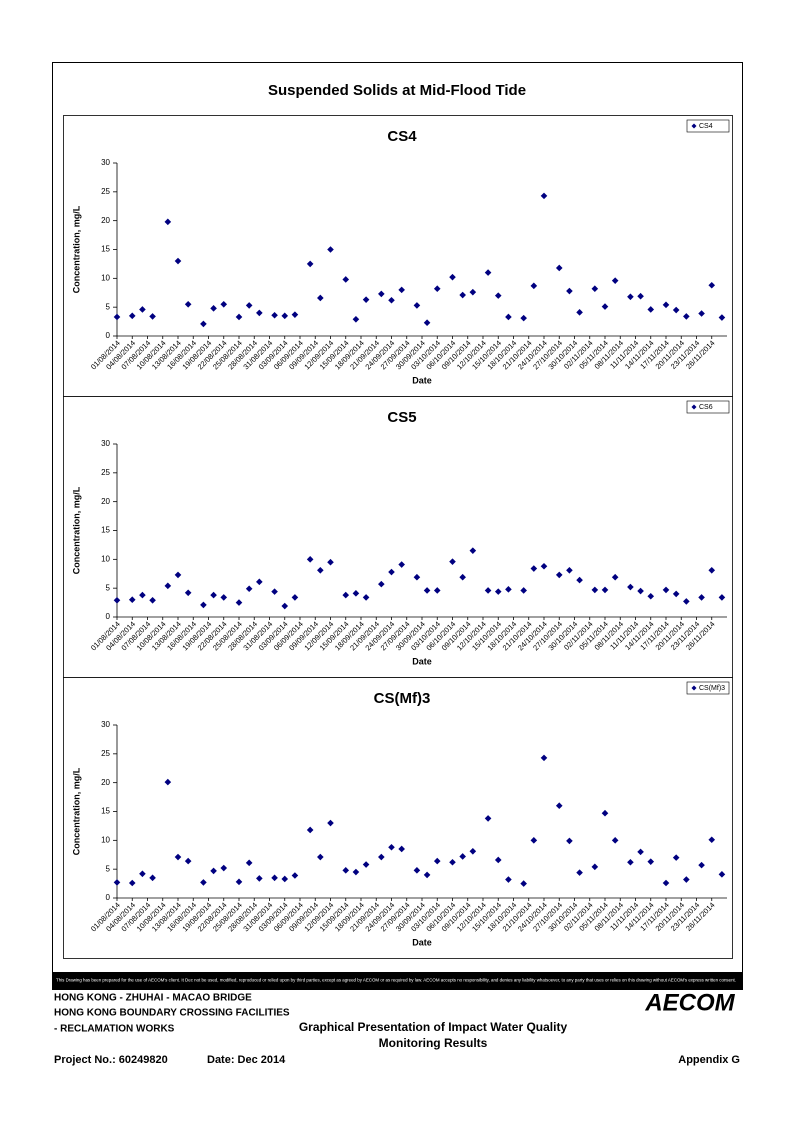 The height and width of the screenshot is (1122, 794). I want to click on appendix: Appendix G, so click(709, 1060).